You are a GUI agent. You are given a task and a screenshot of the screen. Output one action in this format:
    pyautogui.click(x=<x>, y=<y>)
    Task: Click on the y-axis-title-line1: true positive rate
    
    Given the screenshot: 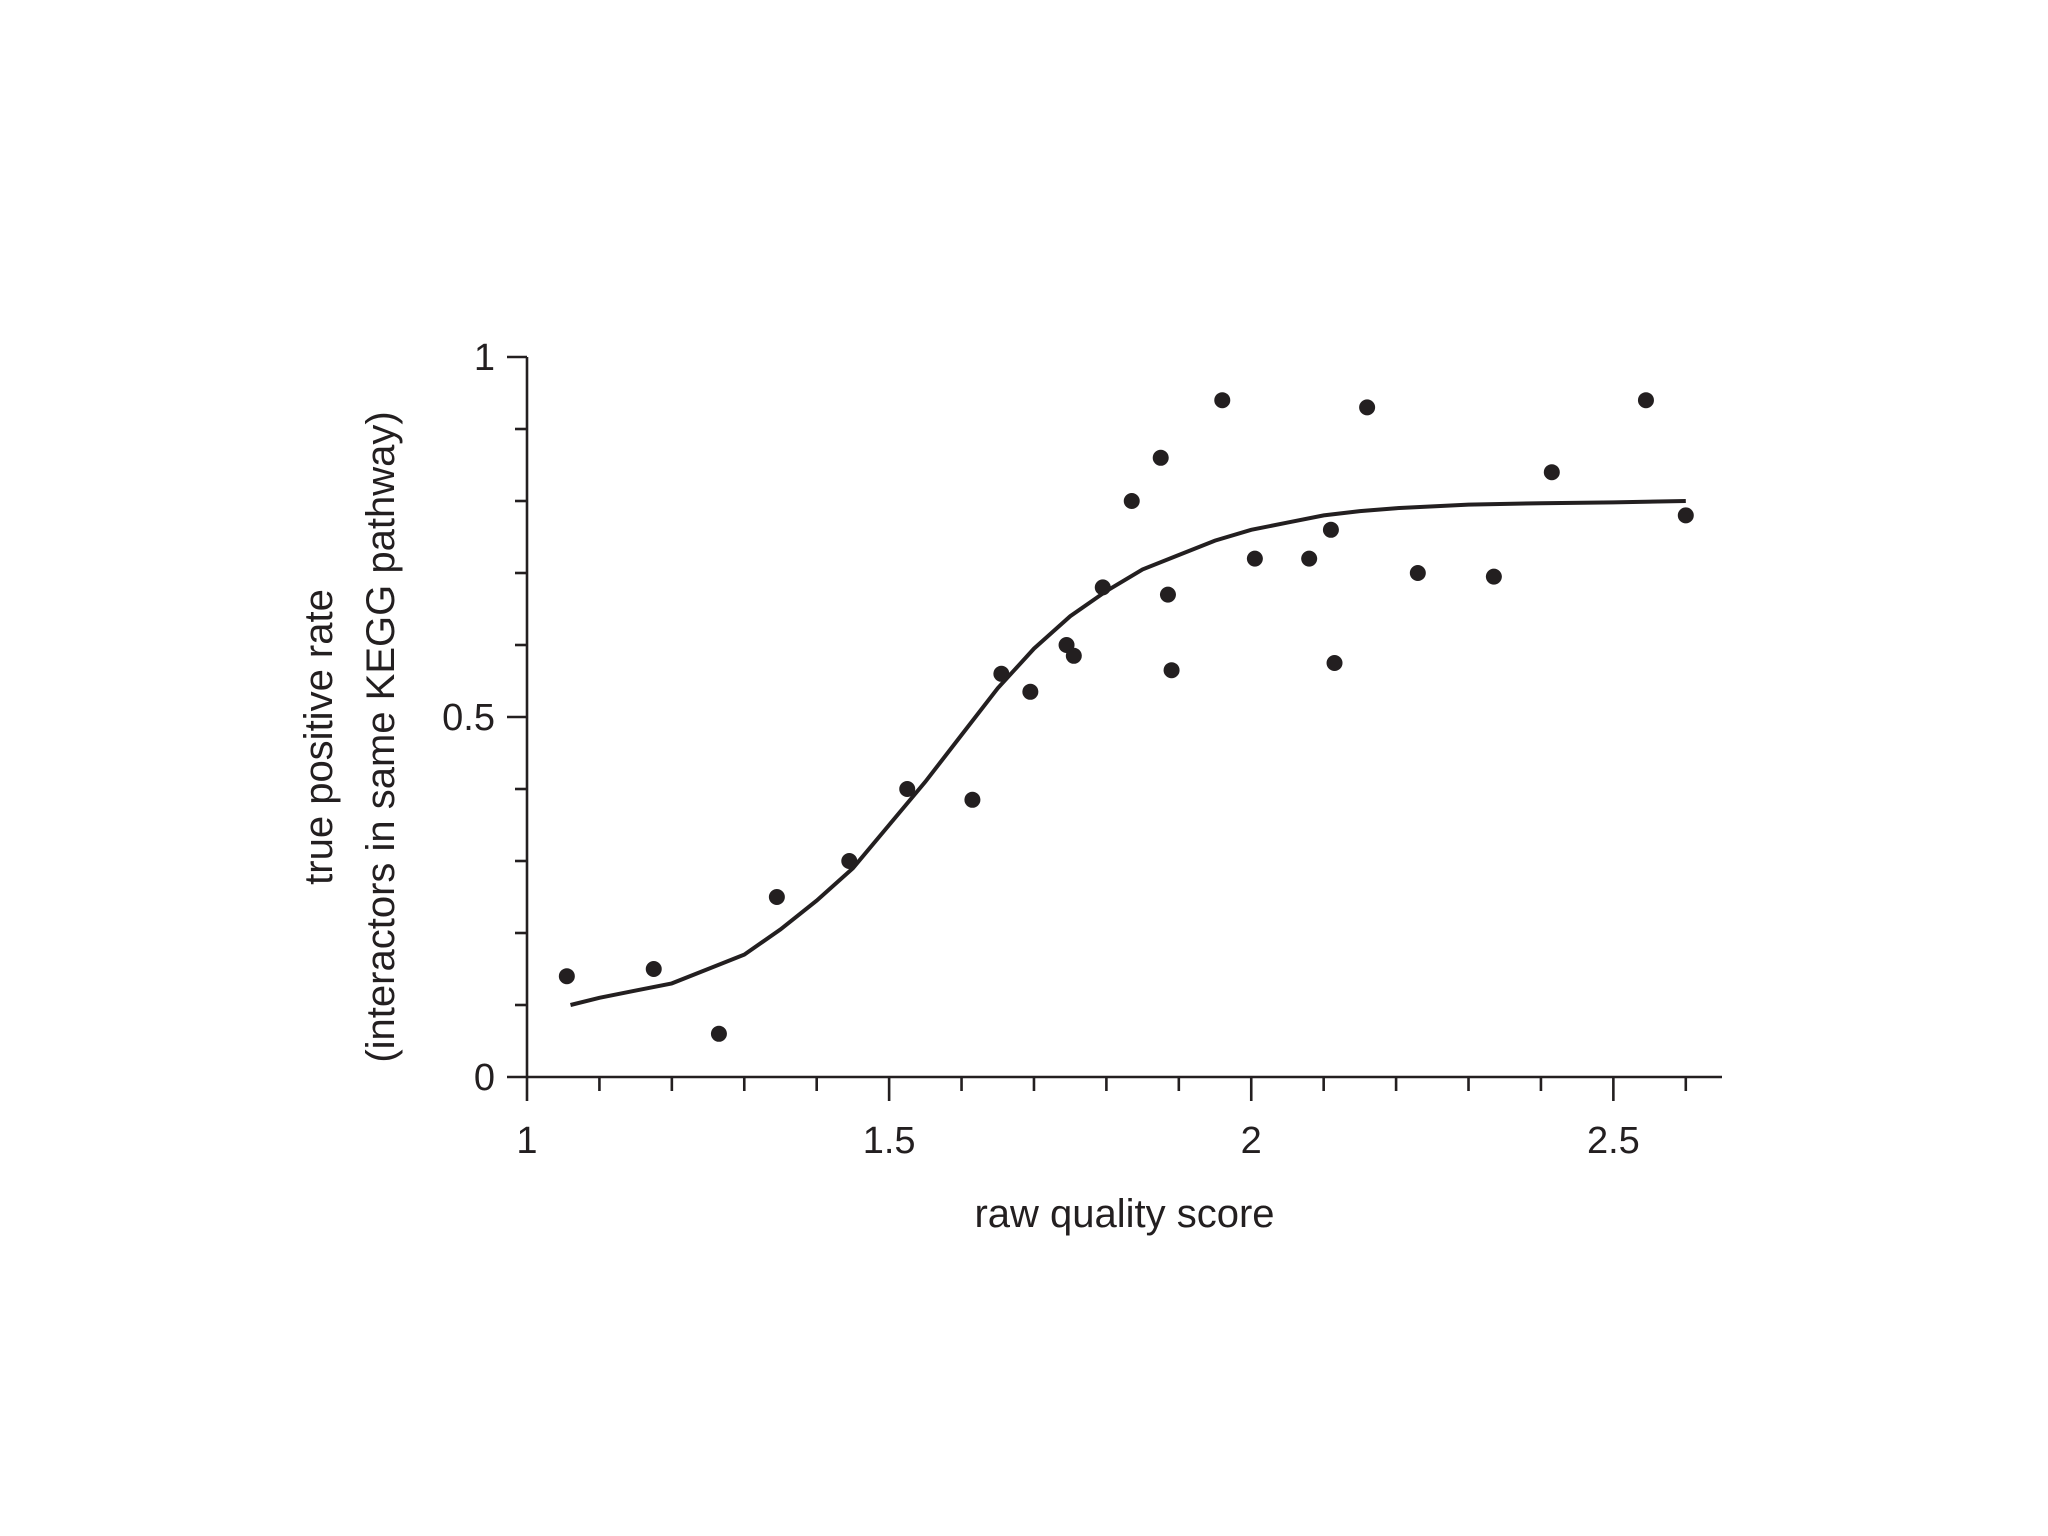 What is the action you would take?
    pyautogui.click(x=319, y=737)
    